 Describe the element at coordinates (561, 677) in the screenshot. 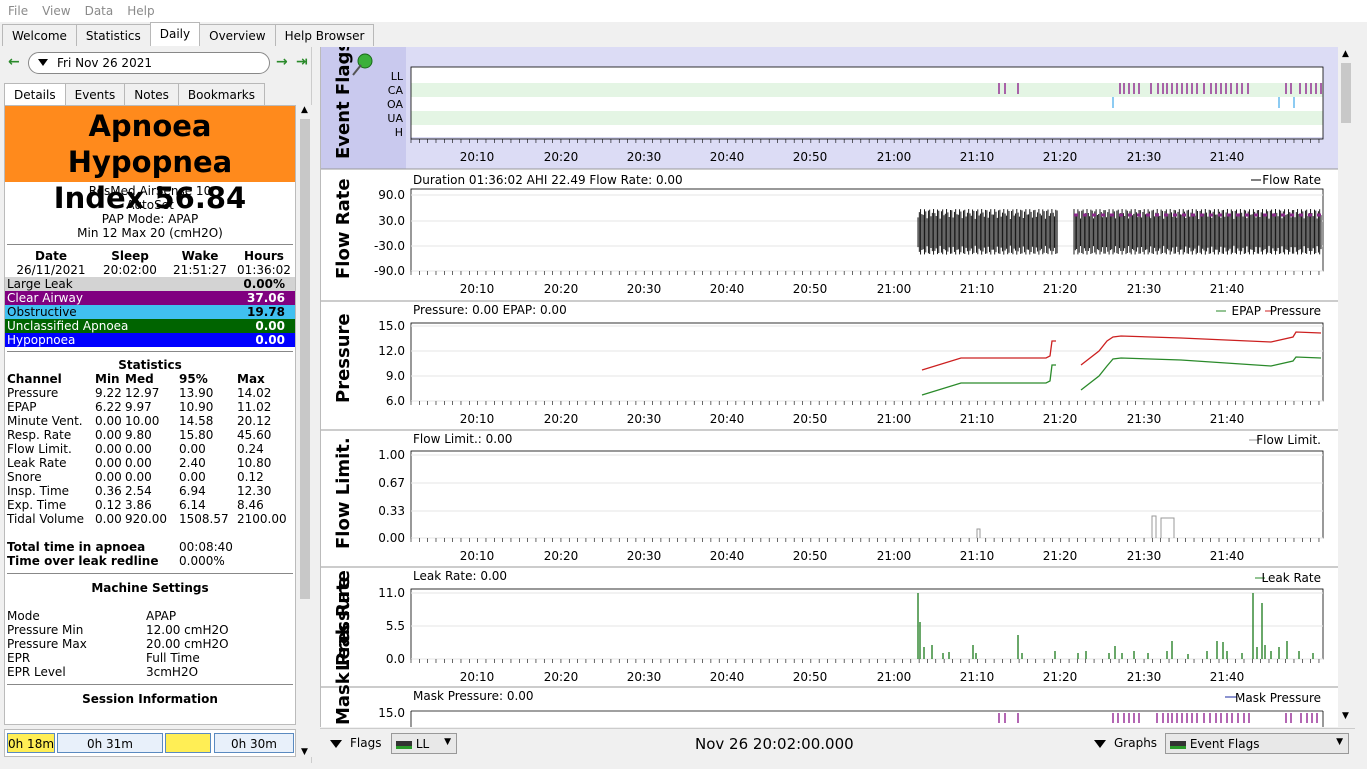

I see `x-tick-label: 20:20` at that location.